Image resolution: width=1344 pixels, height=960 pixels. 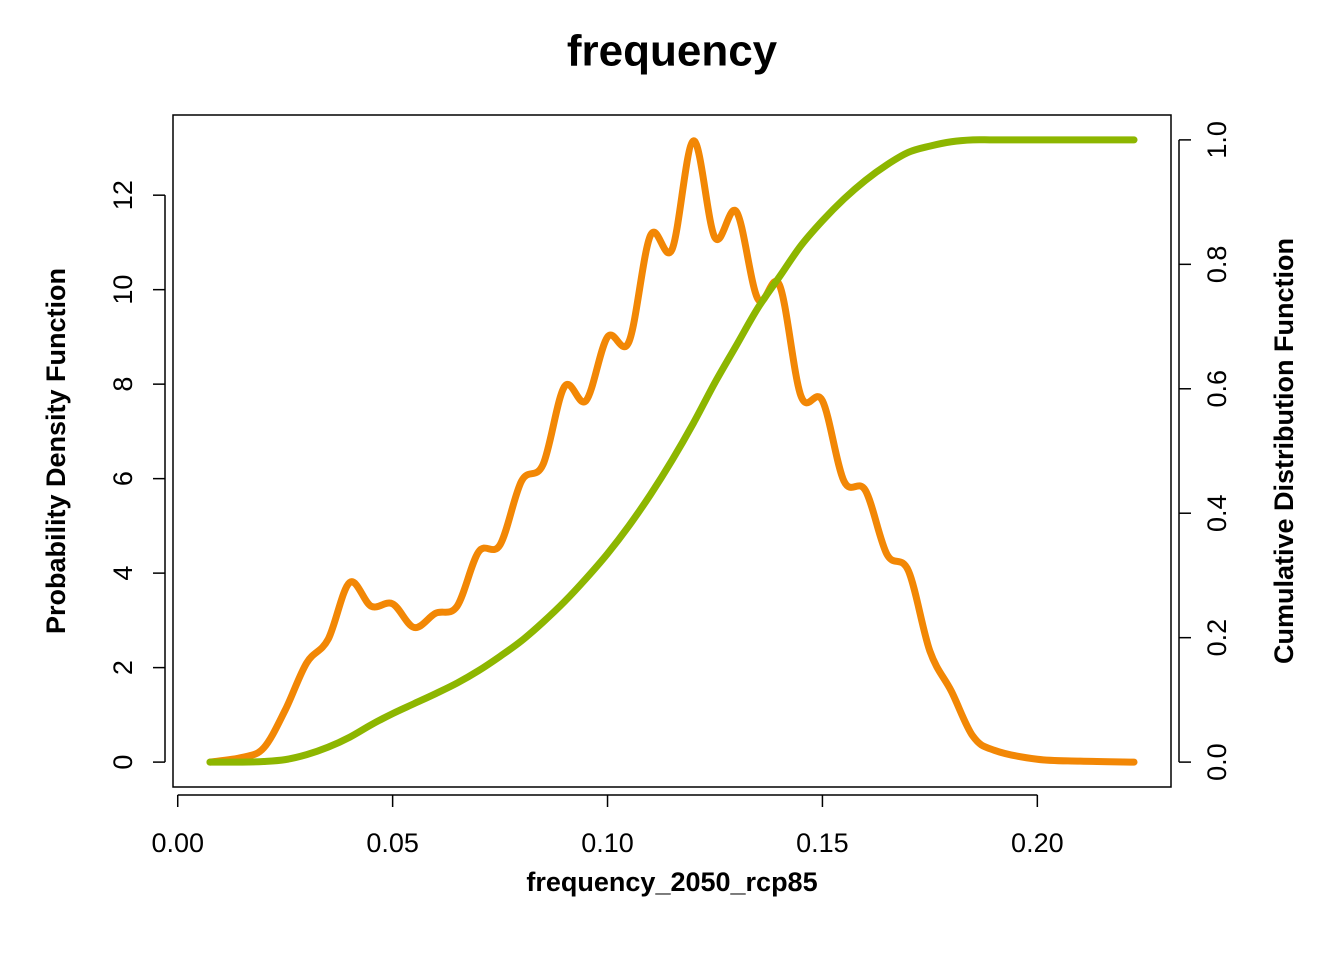 What do you see at coordinates (822, 843) in the screenshot?
I see `x-tick-label: 0.15` at bounding box center [822, 843].